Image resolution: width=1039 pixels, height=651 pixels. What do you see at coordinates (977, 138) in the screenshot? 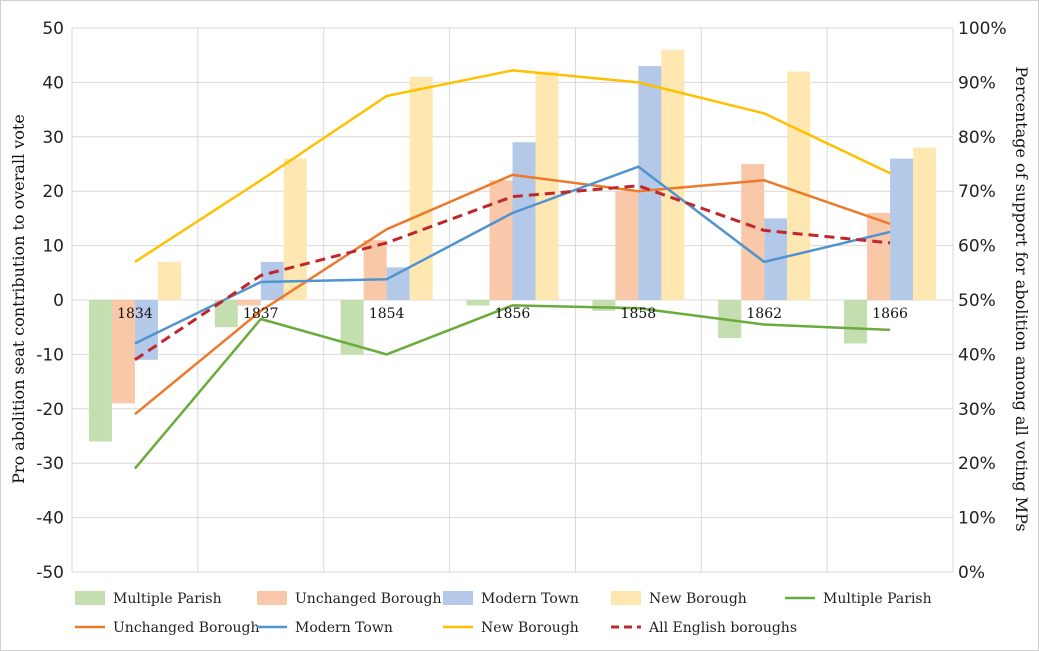
I see `right-tick-label: 80%` at bounding box center [977, 138].